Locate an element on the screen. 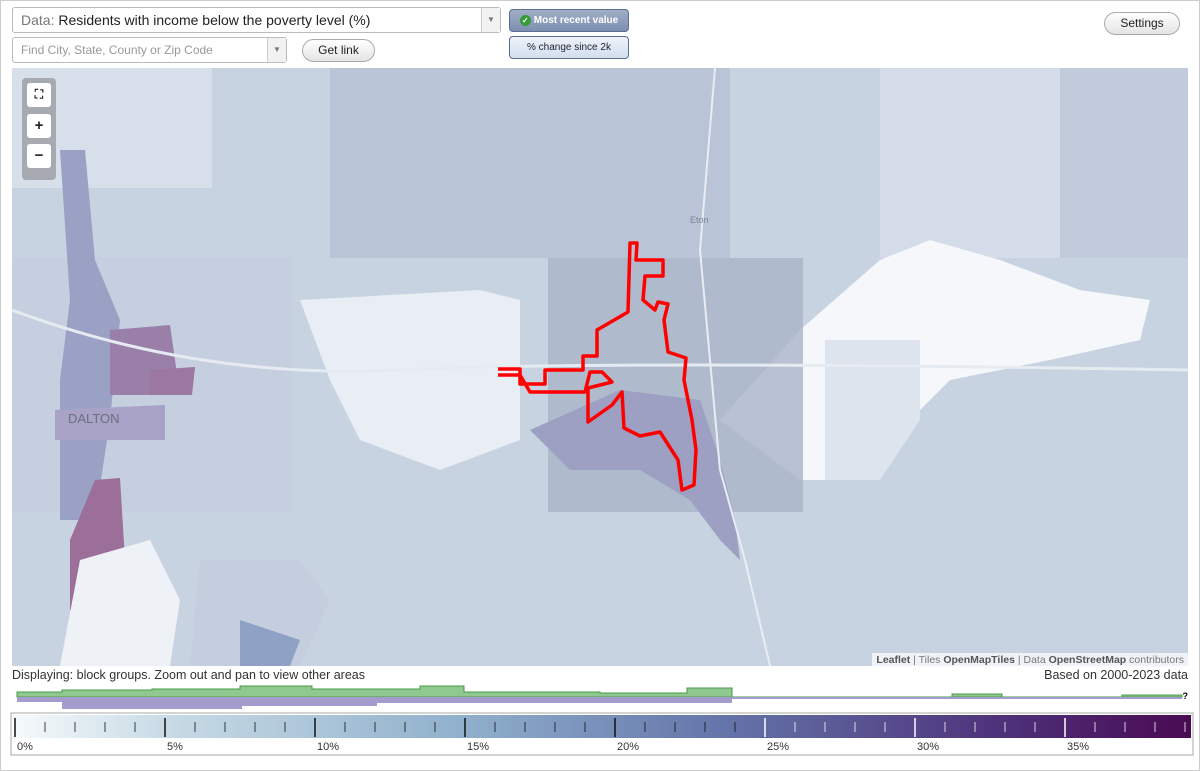  place-label: Eton is located at coordinates (699, 220).